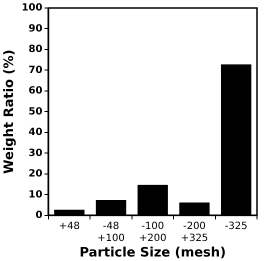  I want to click on x-tick-label: -100 +200, so click(152, 232).